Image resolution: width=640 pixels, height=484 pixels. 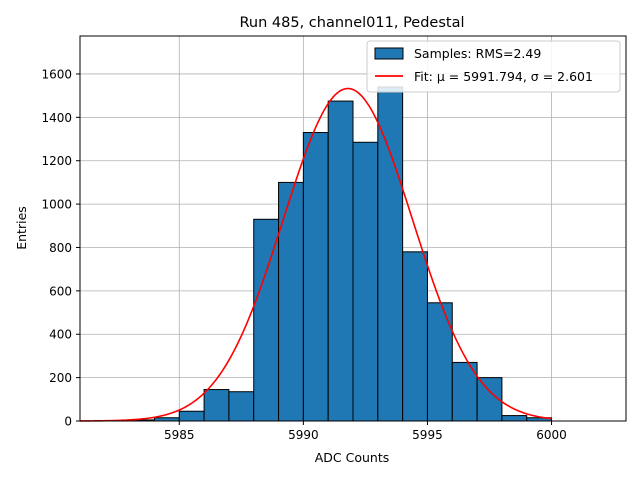 I want to click on y-tick-label: 600, so click(x=60, y=291).